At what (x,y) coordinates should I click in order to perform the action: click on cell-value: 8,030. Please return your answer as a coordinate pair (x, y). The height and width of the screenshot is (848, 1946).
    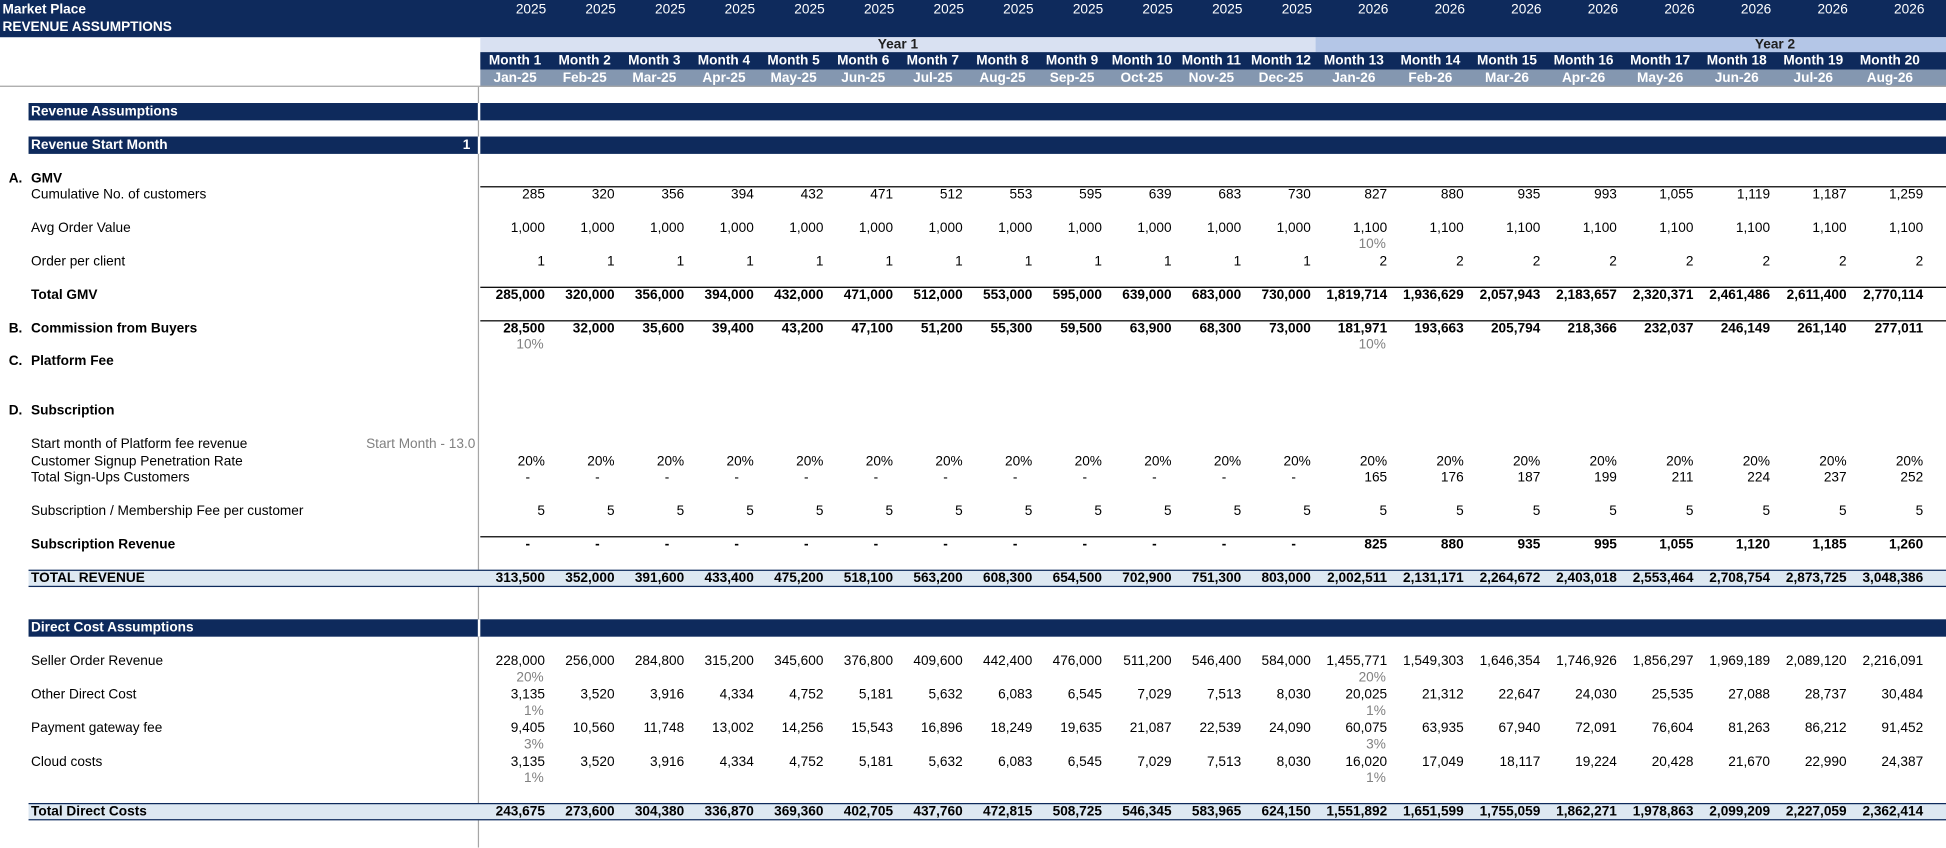
    Looking at the image, I should click on (1293, 695).